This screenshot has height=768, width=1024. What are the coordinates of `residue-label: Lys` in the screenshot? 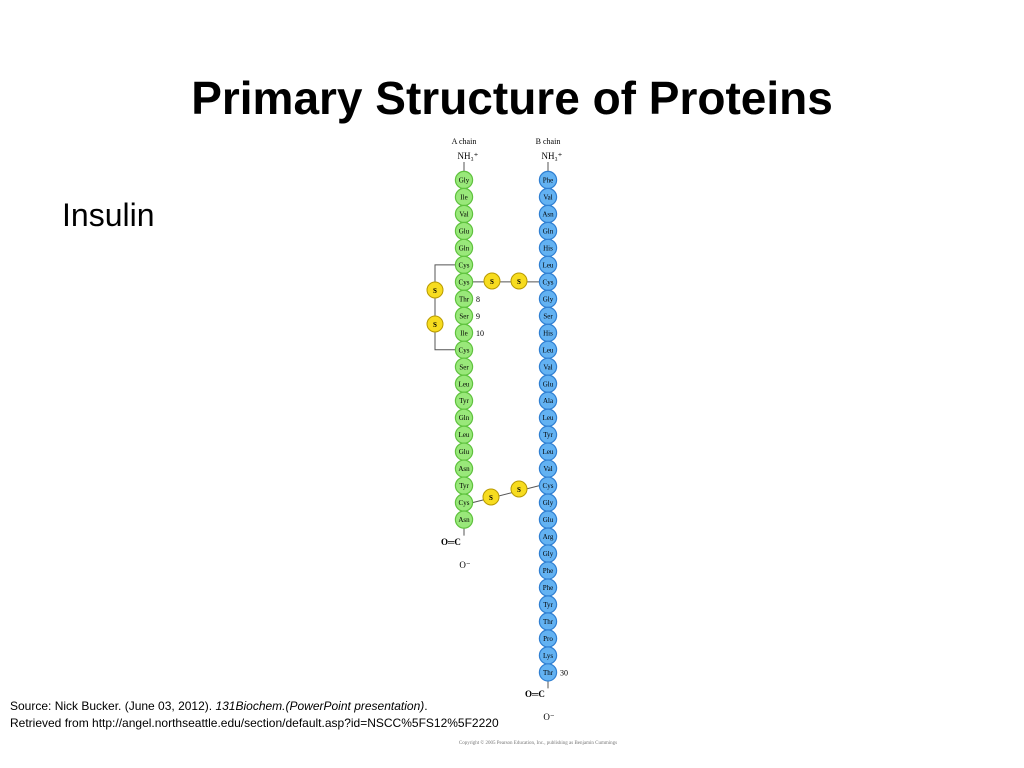 It's located at (548, 656).